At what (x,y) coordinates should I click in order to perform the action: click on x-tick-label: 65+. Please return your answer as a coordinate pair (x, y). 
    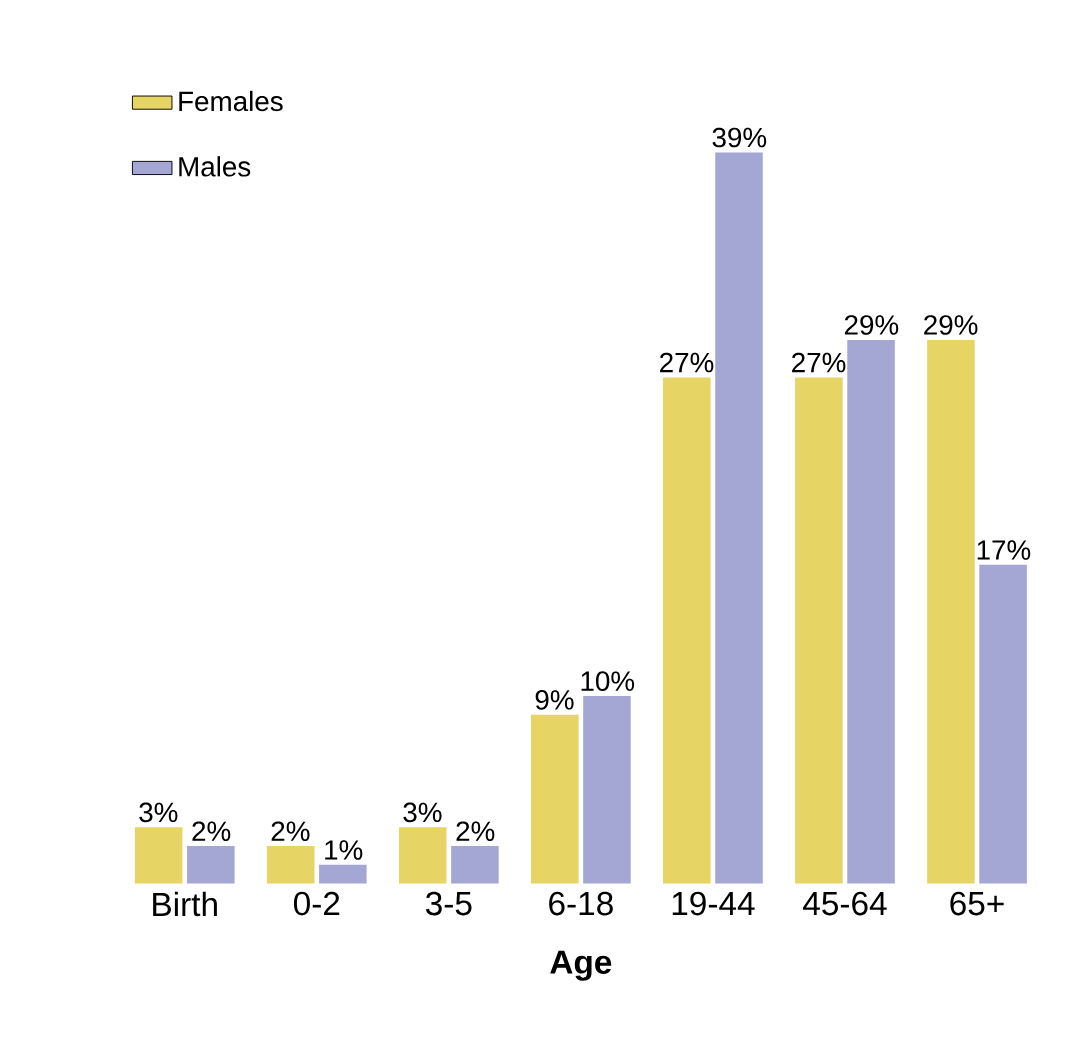
    Looking at the image, I should click on (977, 903).